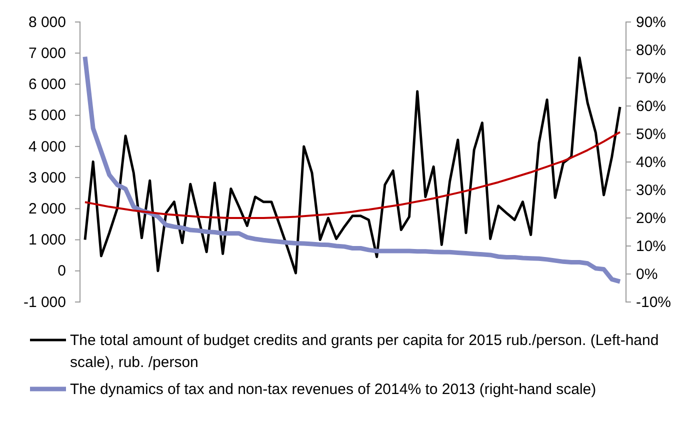 The height and width of the screenshot is (430, 686). I want to click on y-tick-label: 2 000, so click(47, 209).